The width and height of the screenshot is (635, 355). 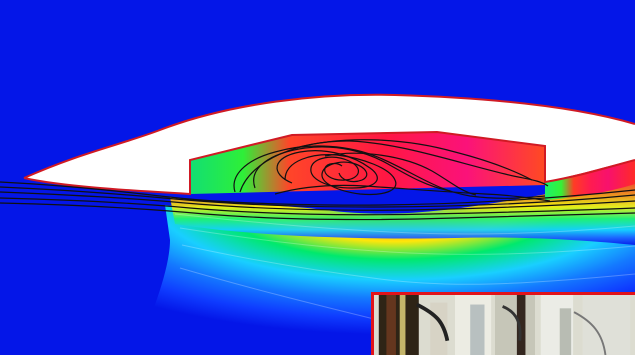 I want to click on shear-layer-band, so click(x=402, y=210).